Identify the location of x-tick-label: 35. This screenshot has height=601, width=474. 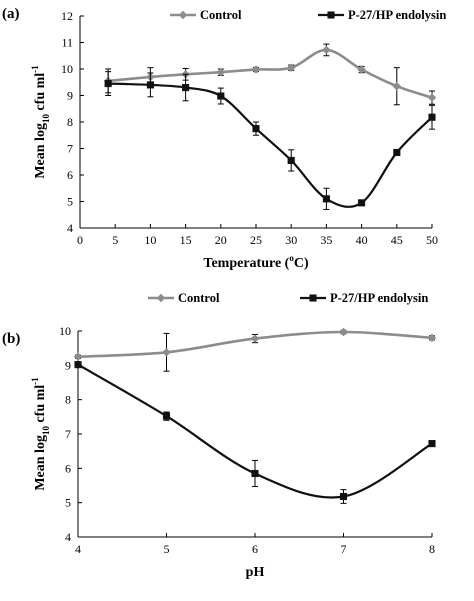
(326, 240).